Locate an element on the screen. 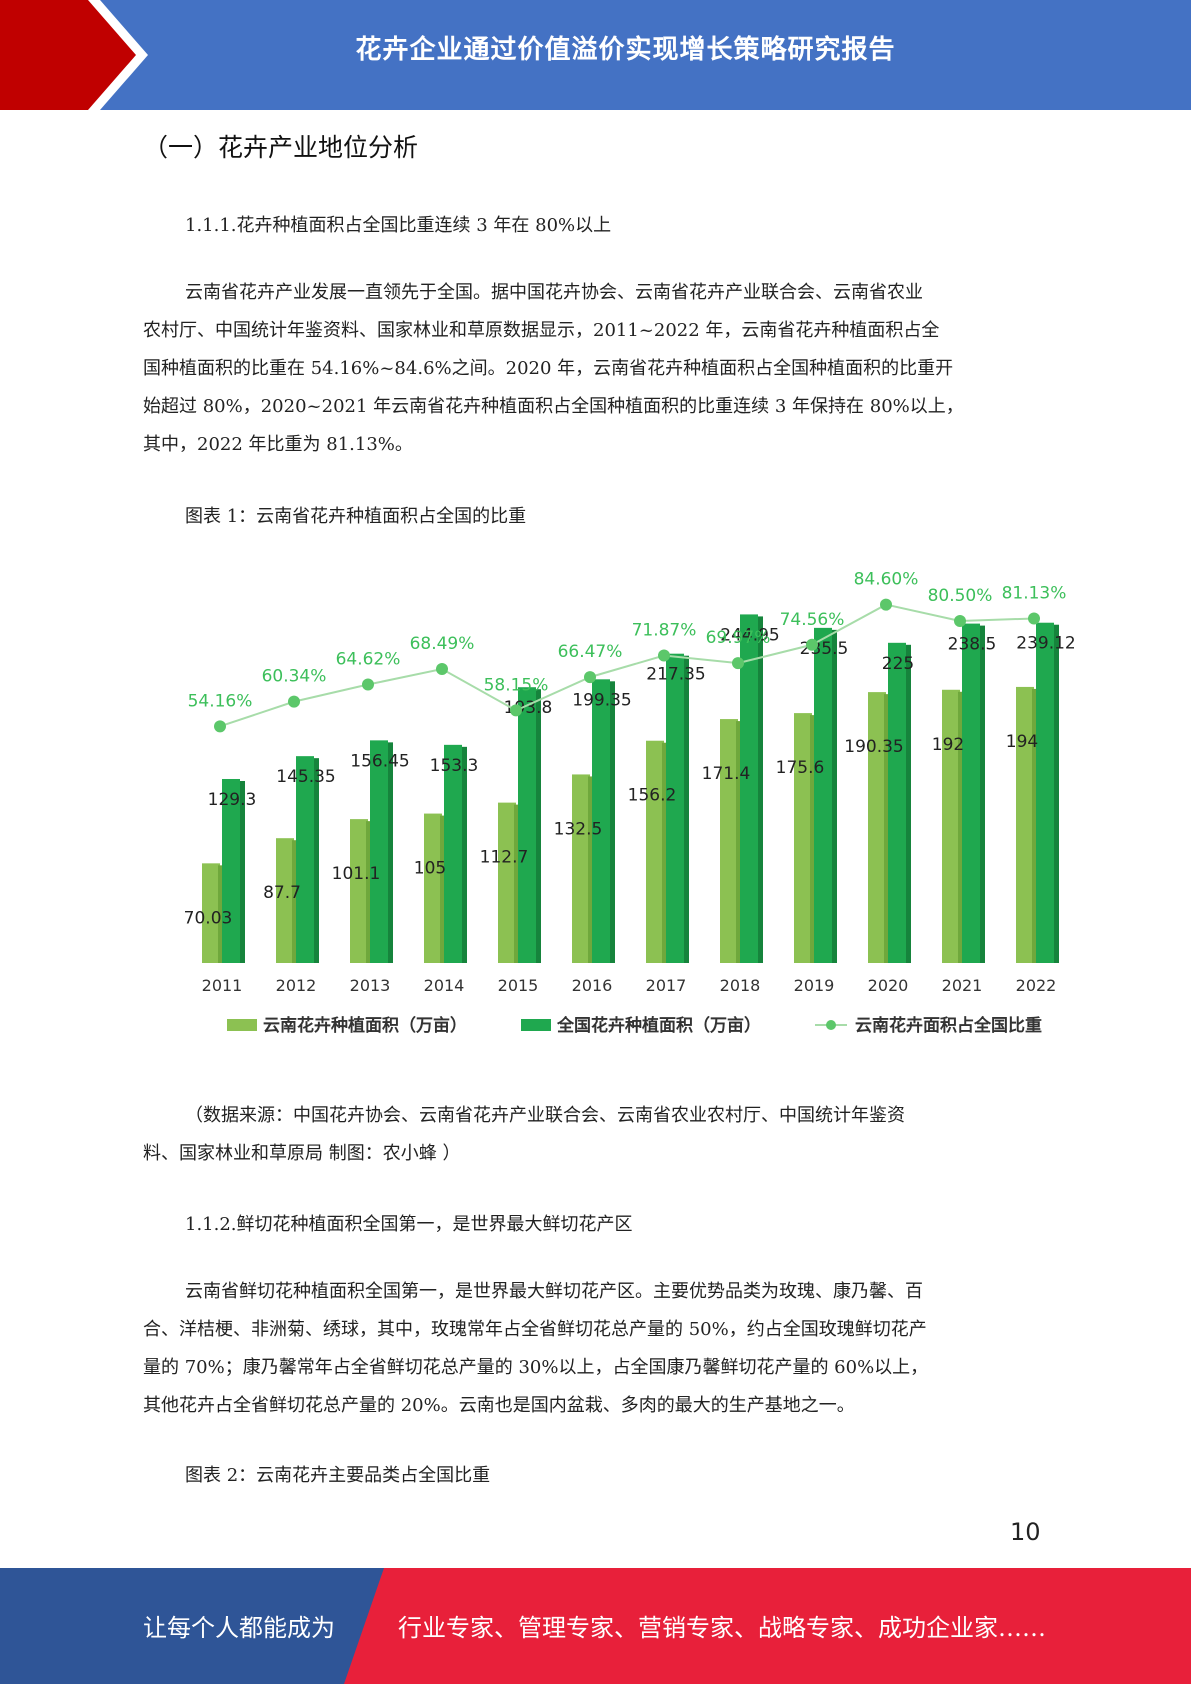  ratio-point-2012 is located at coordinates (294, 701).